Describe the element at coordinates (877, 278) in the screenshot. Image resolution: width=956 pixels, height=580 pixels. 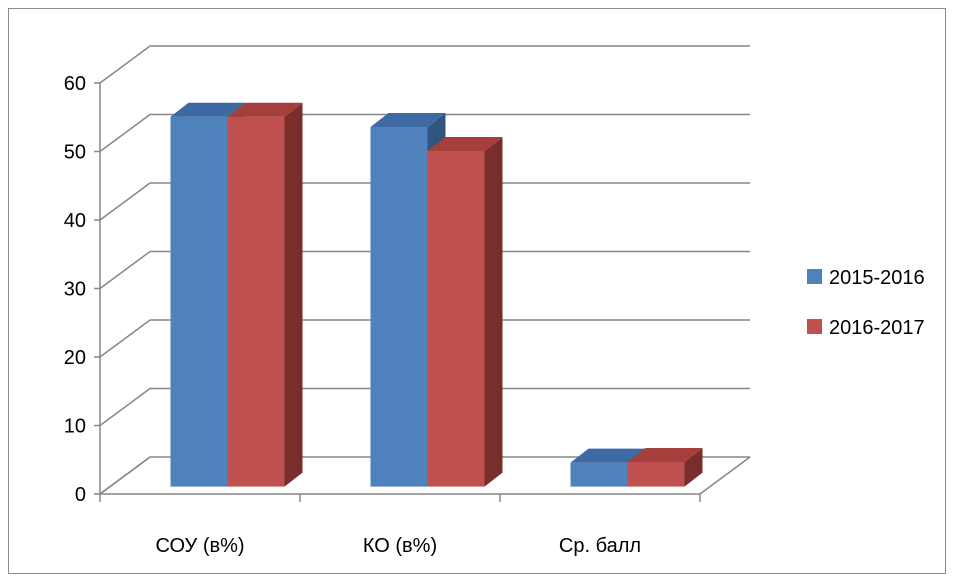
I see `legend-label: 2015-2016` at that location.